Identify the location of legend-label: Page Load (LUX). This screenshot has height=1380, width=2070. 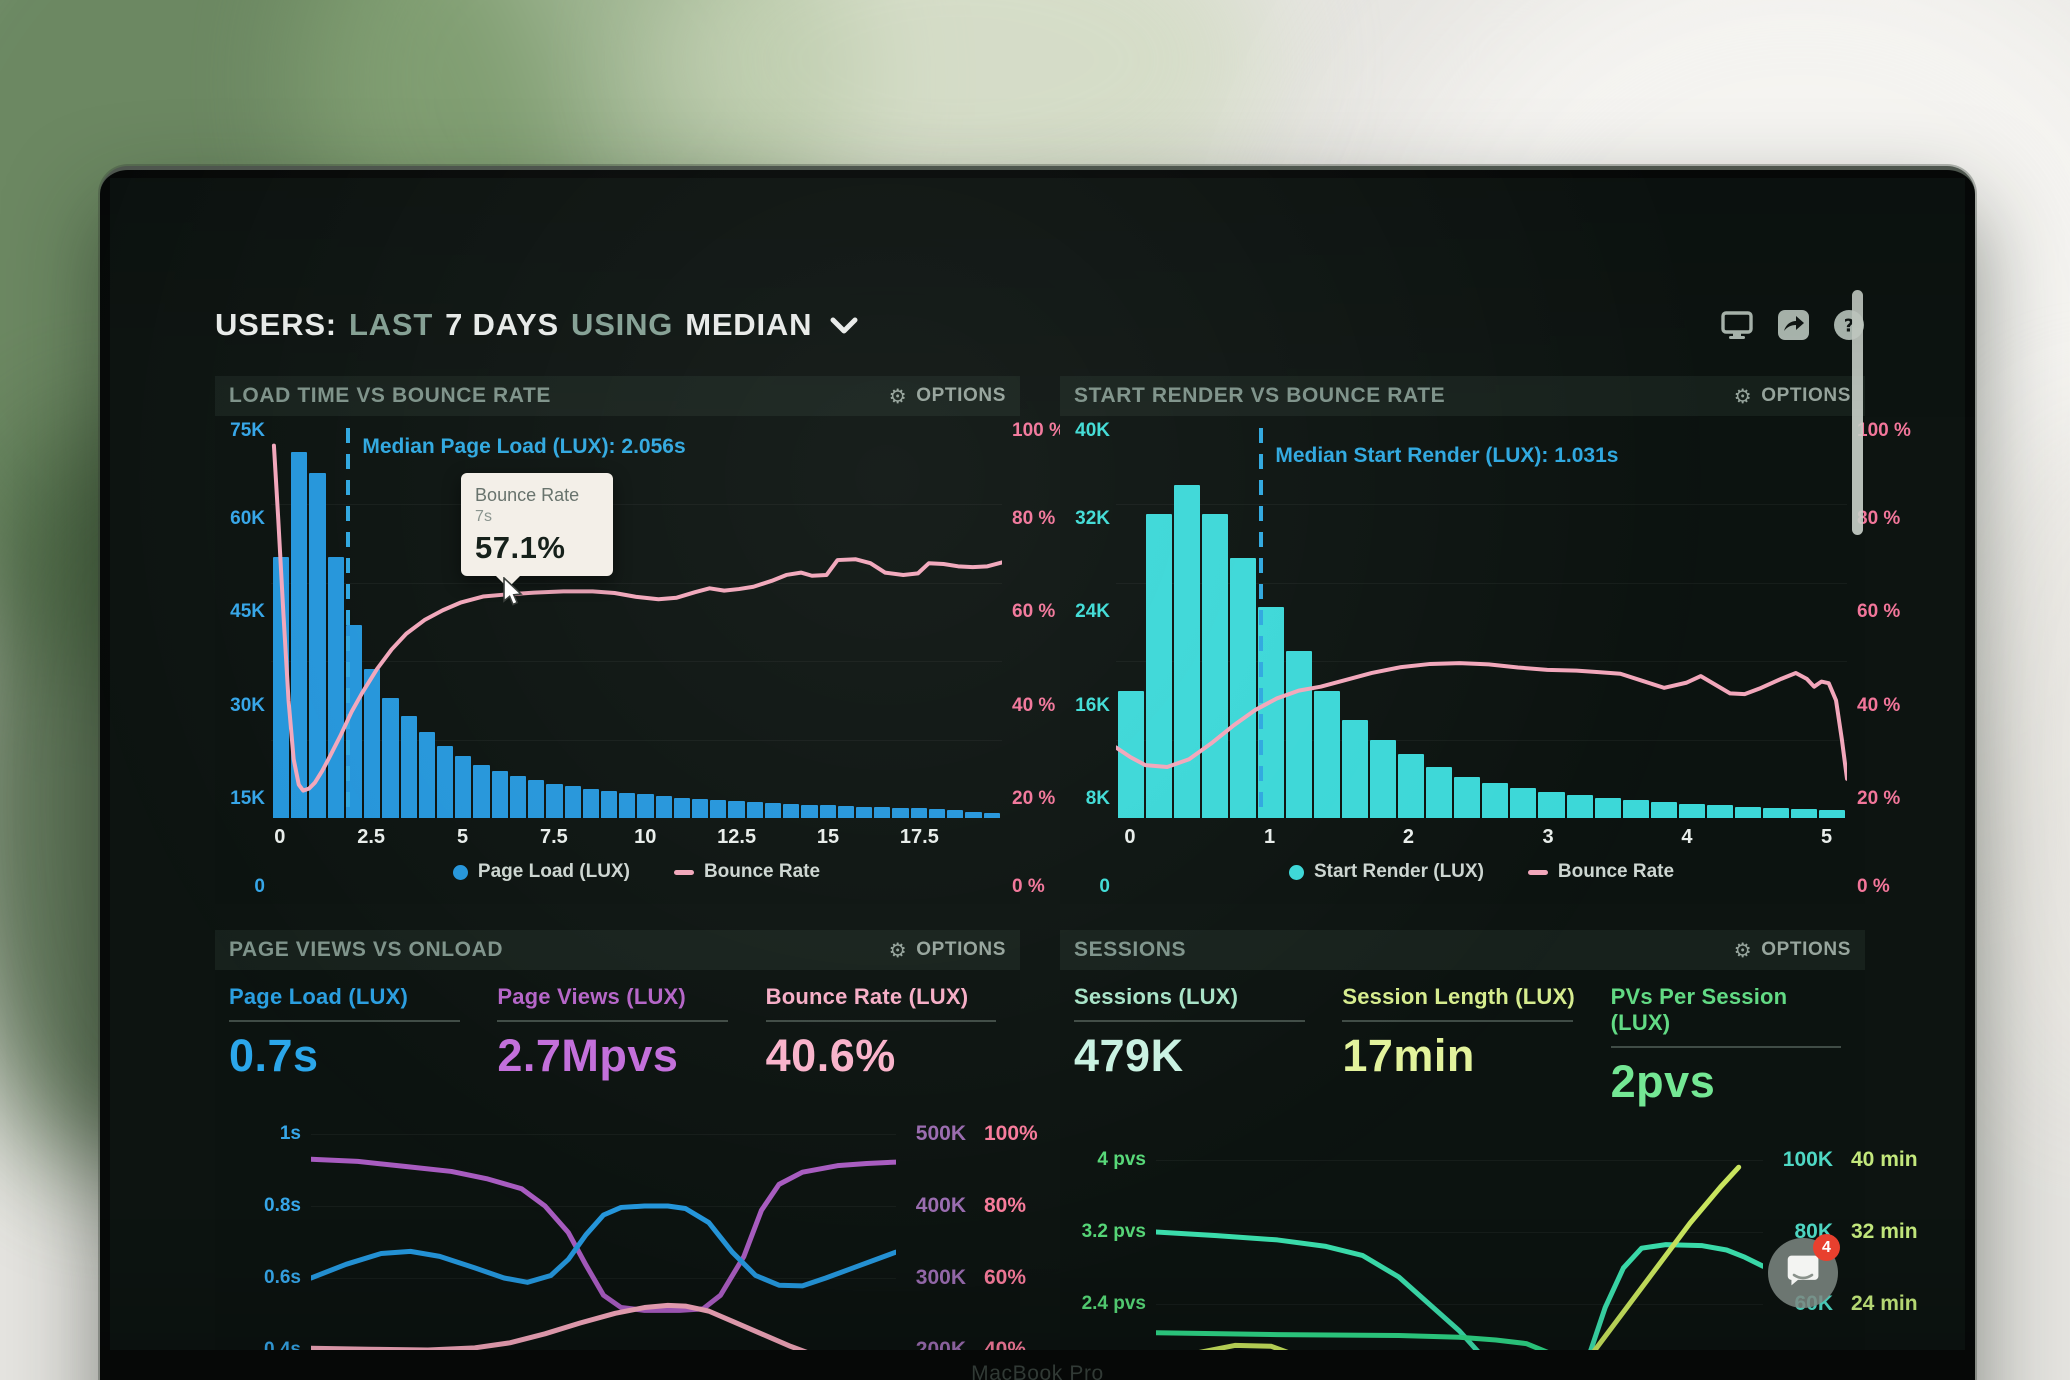
(553, 871).